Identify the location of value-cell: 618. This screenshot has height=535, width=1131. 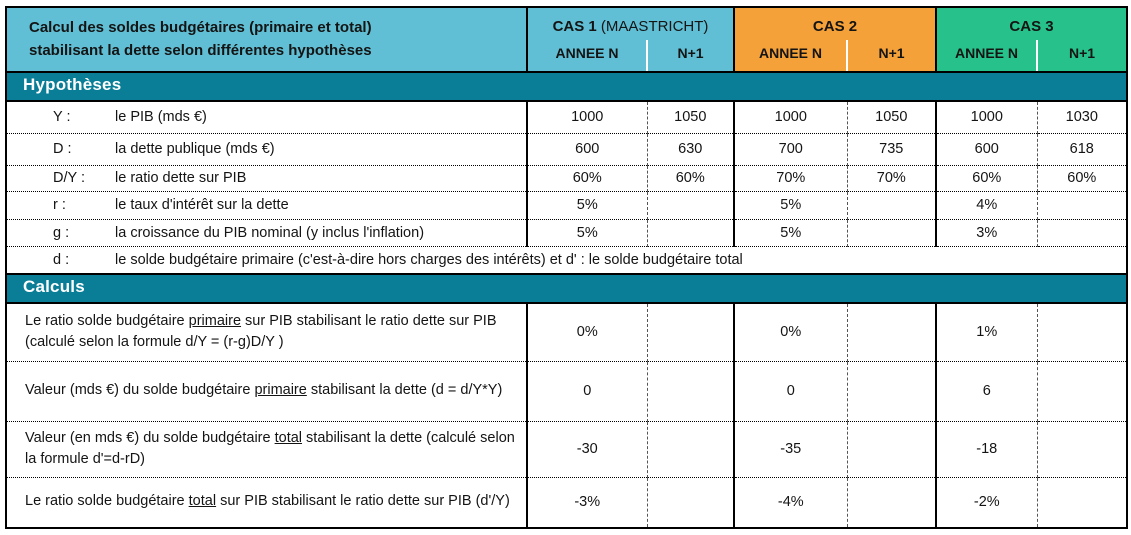
(1082, 148).